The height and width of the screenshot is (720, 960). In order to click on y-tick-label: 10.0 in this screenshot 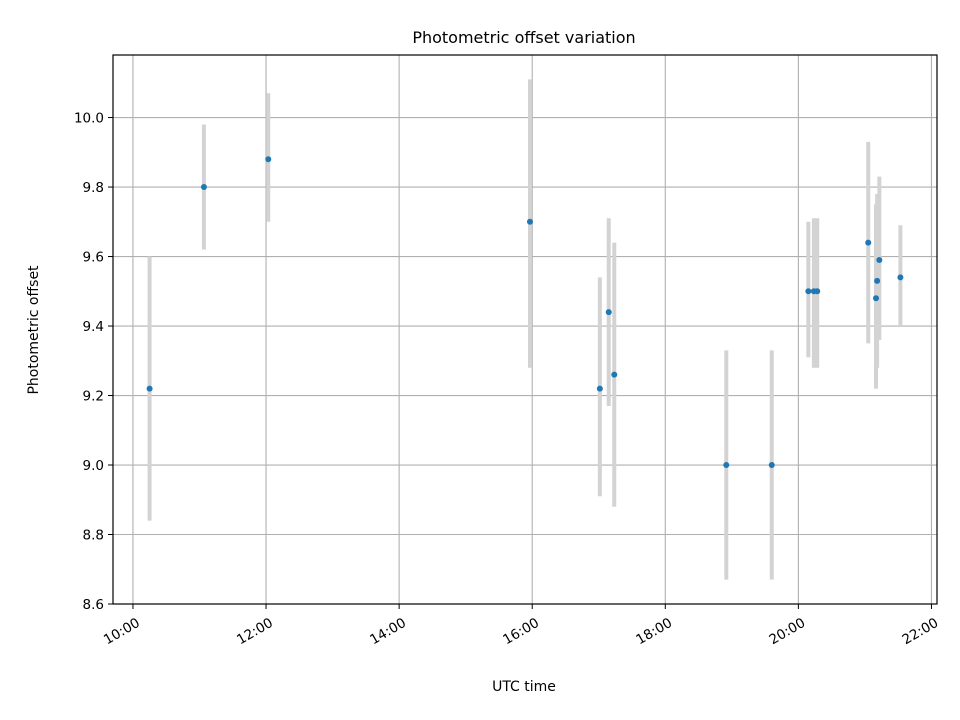, I will do `click(89, 119)`.